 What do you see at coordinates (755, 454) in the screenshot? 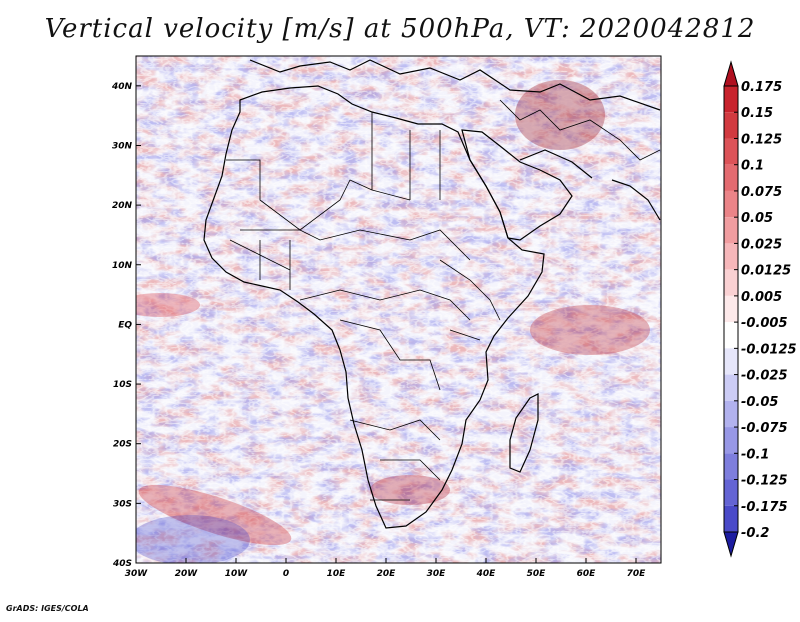
I see `colorbar-label: -0.1` at bounding box center [755, 454].